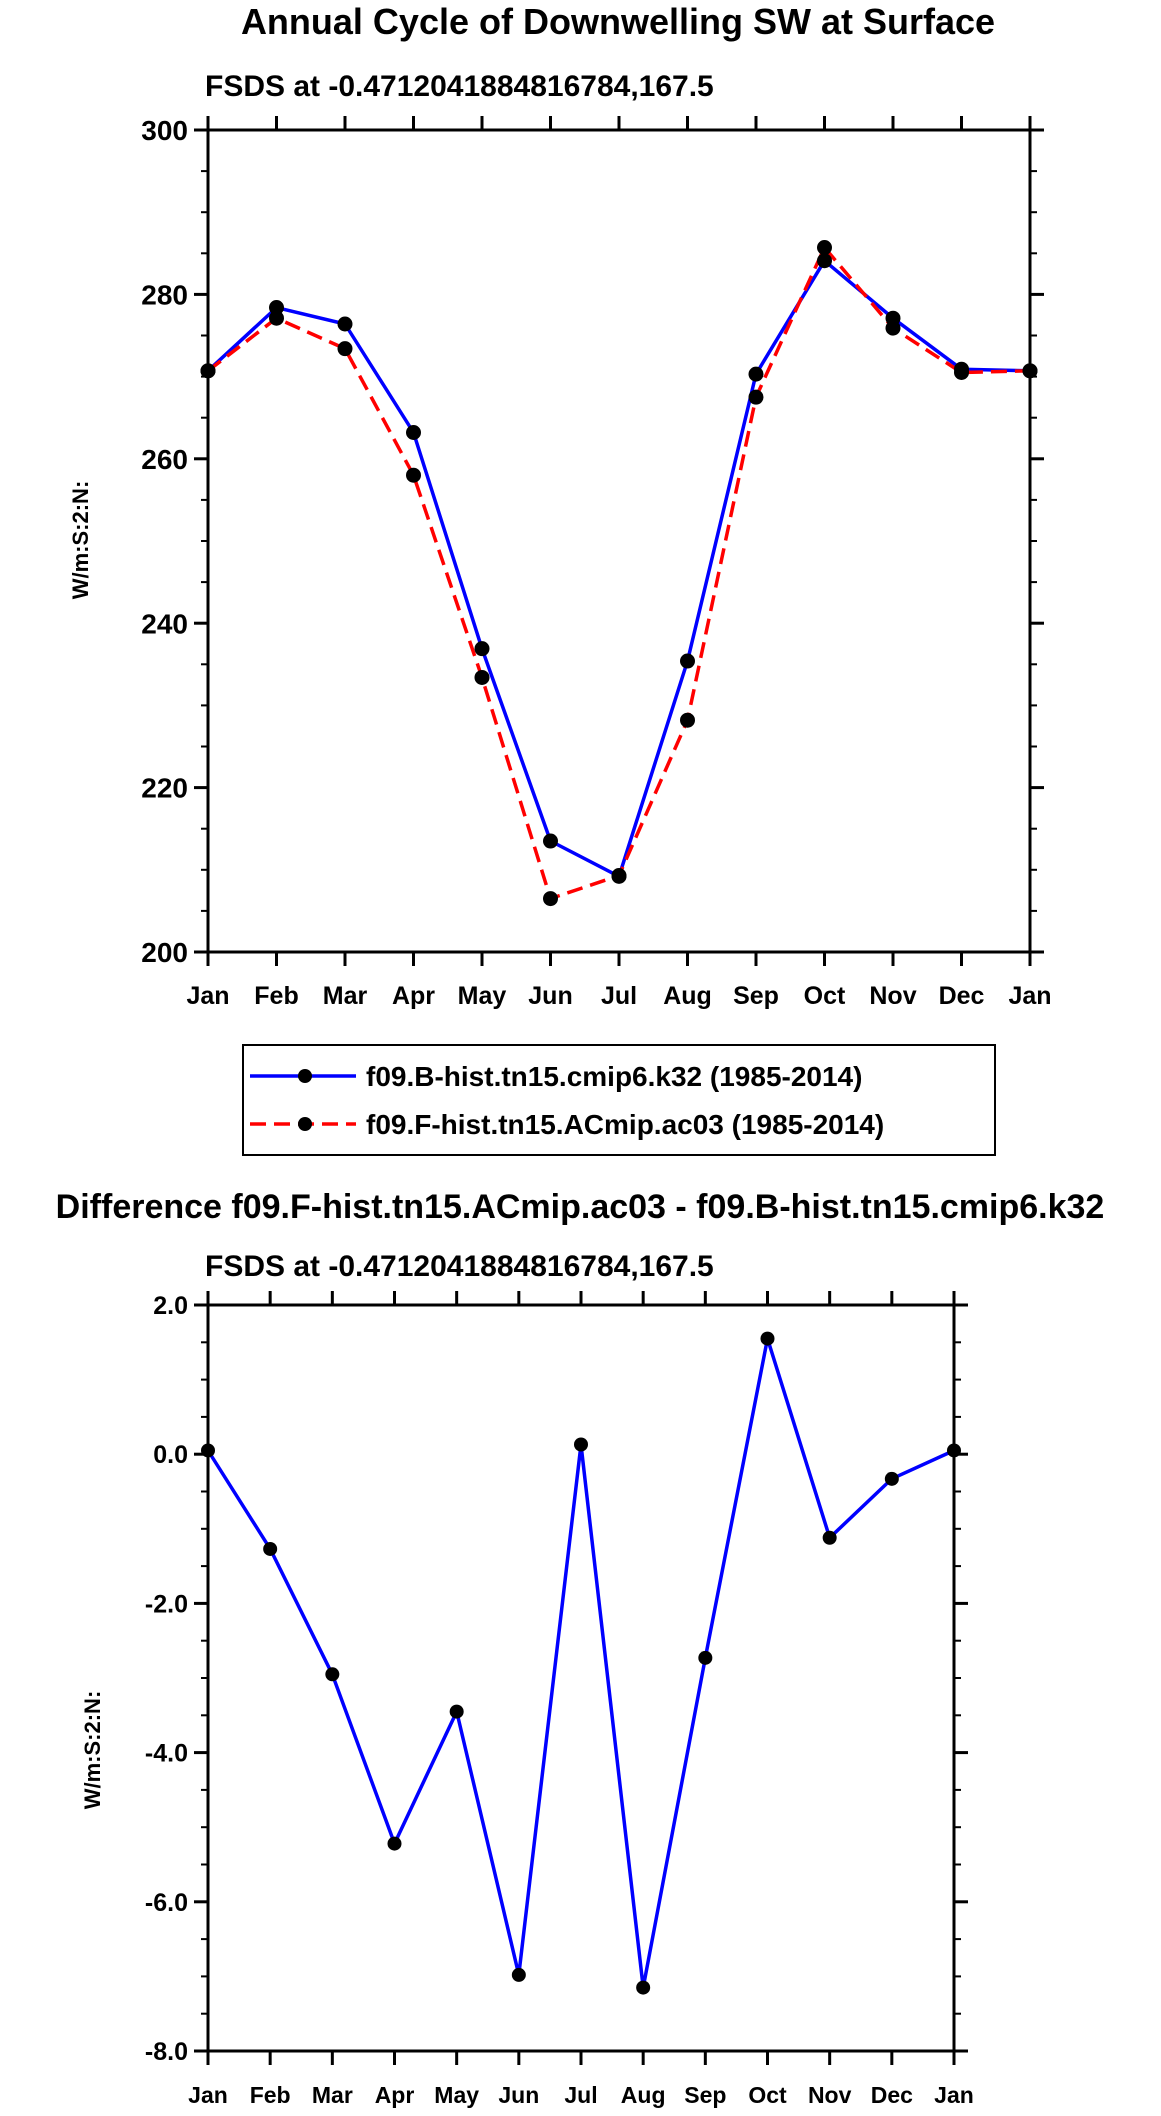 Image resolution: width=1161 pixels, height=2116 pixels. Describe the element at coordinates (459, 1266) in the screenshot. I see `chart2-subtitle: FSDS at -0.4712041884816784,167.5` at that location.